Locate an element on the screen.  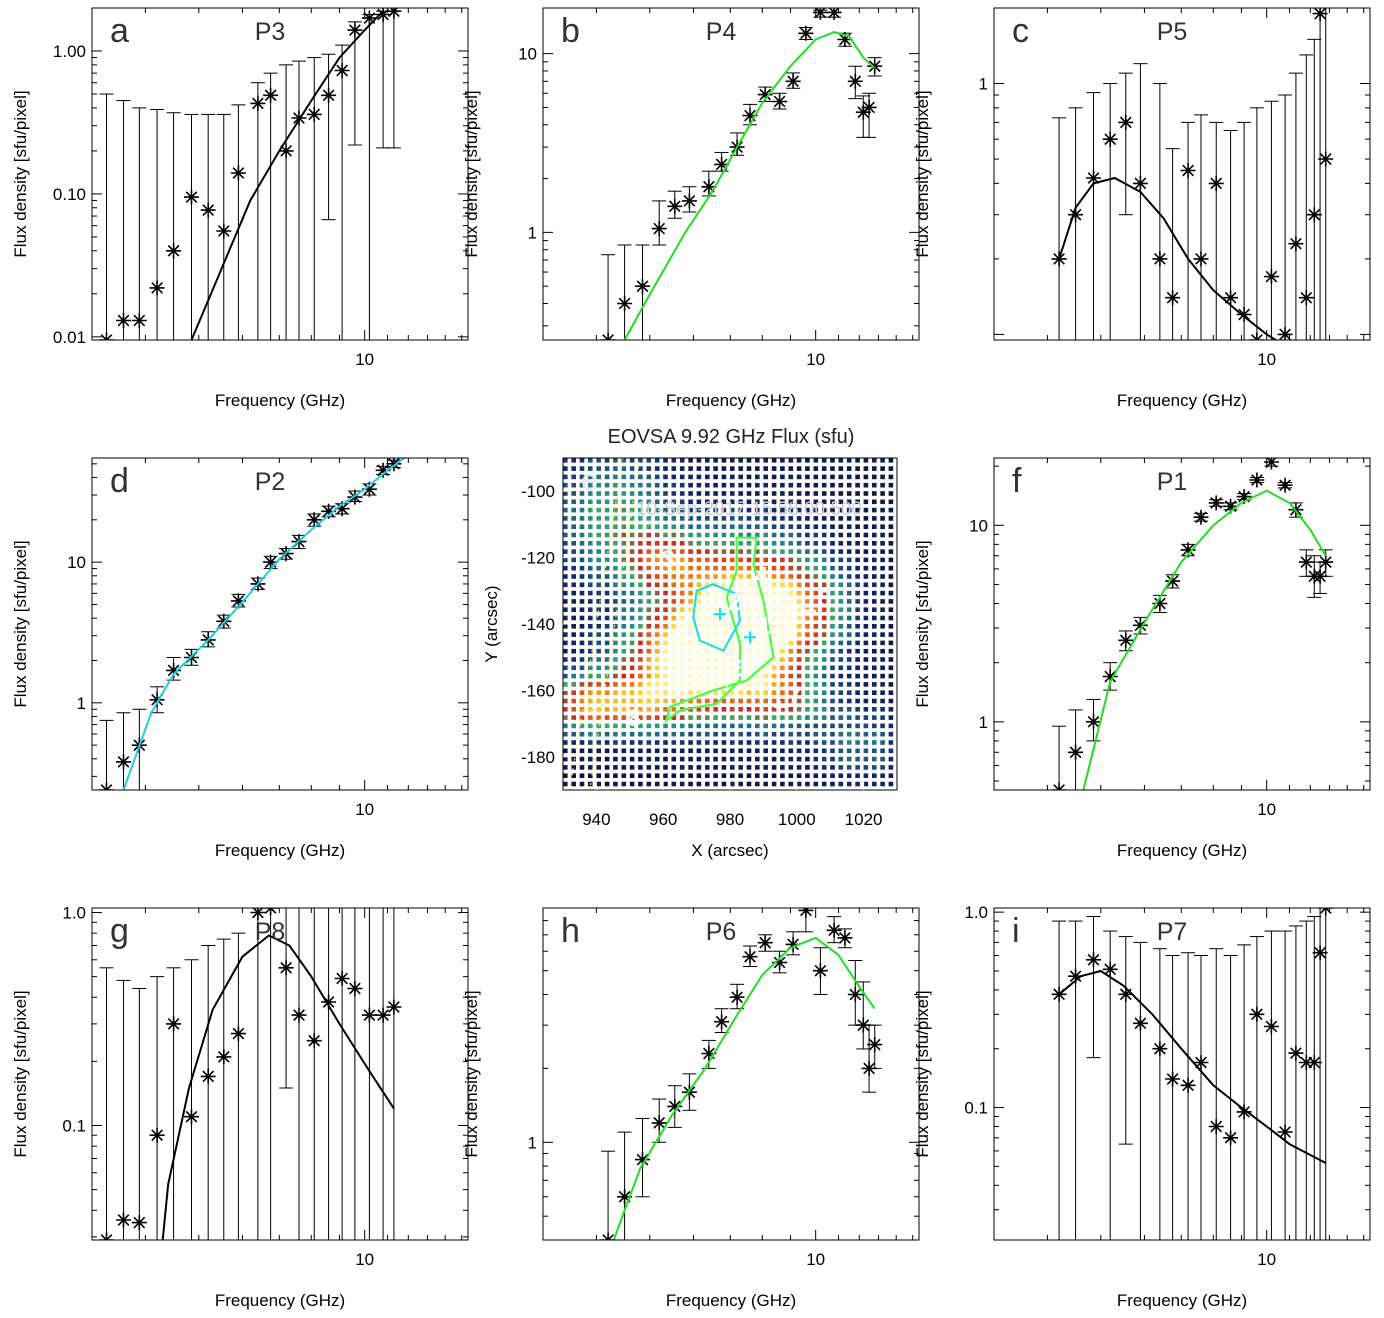
y-tick-label: 1 is located at coordinates (81, 703).